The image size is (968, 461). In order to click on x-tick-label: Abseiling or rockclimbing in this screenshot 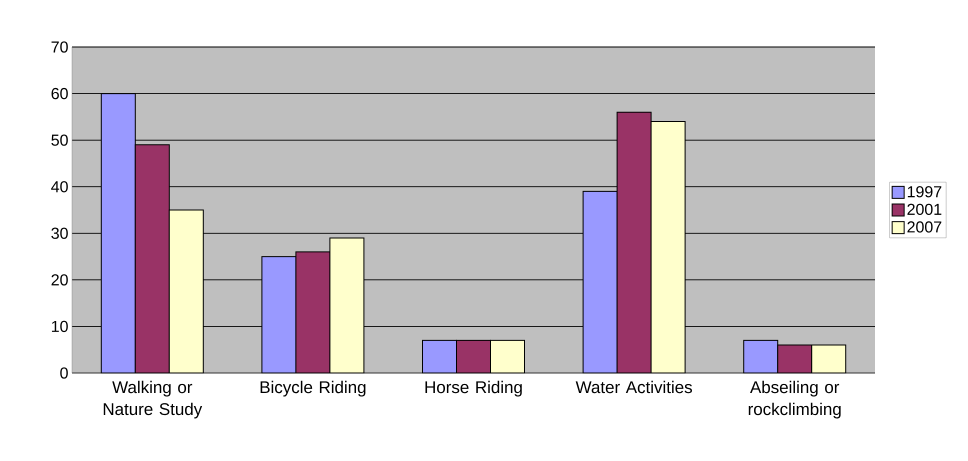, I will do `click(794, 399)`.